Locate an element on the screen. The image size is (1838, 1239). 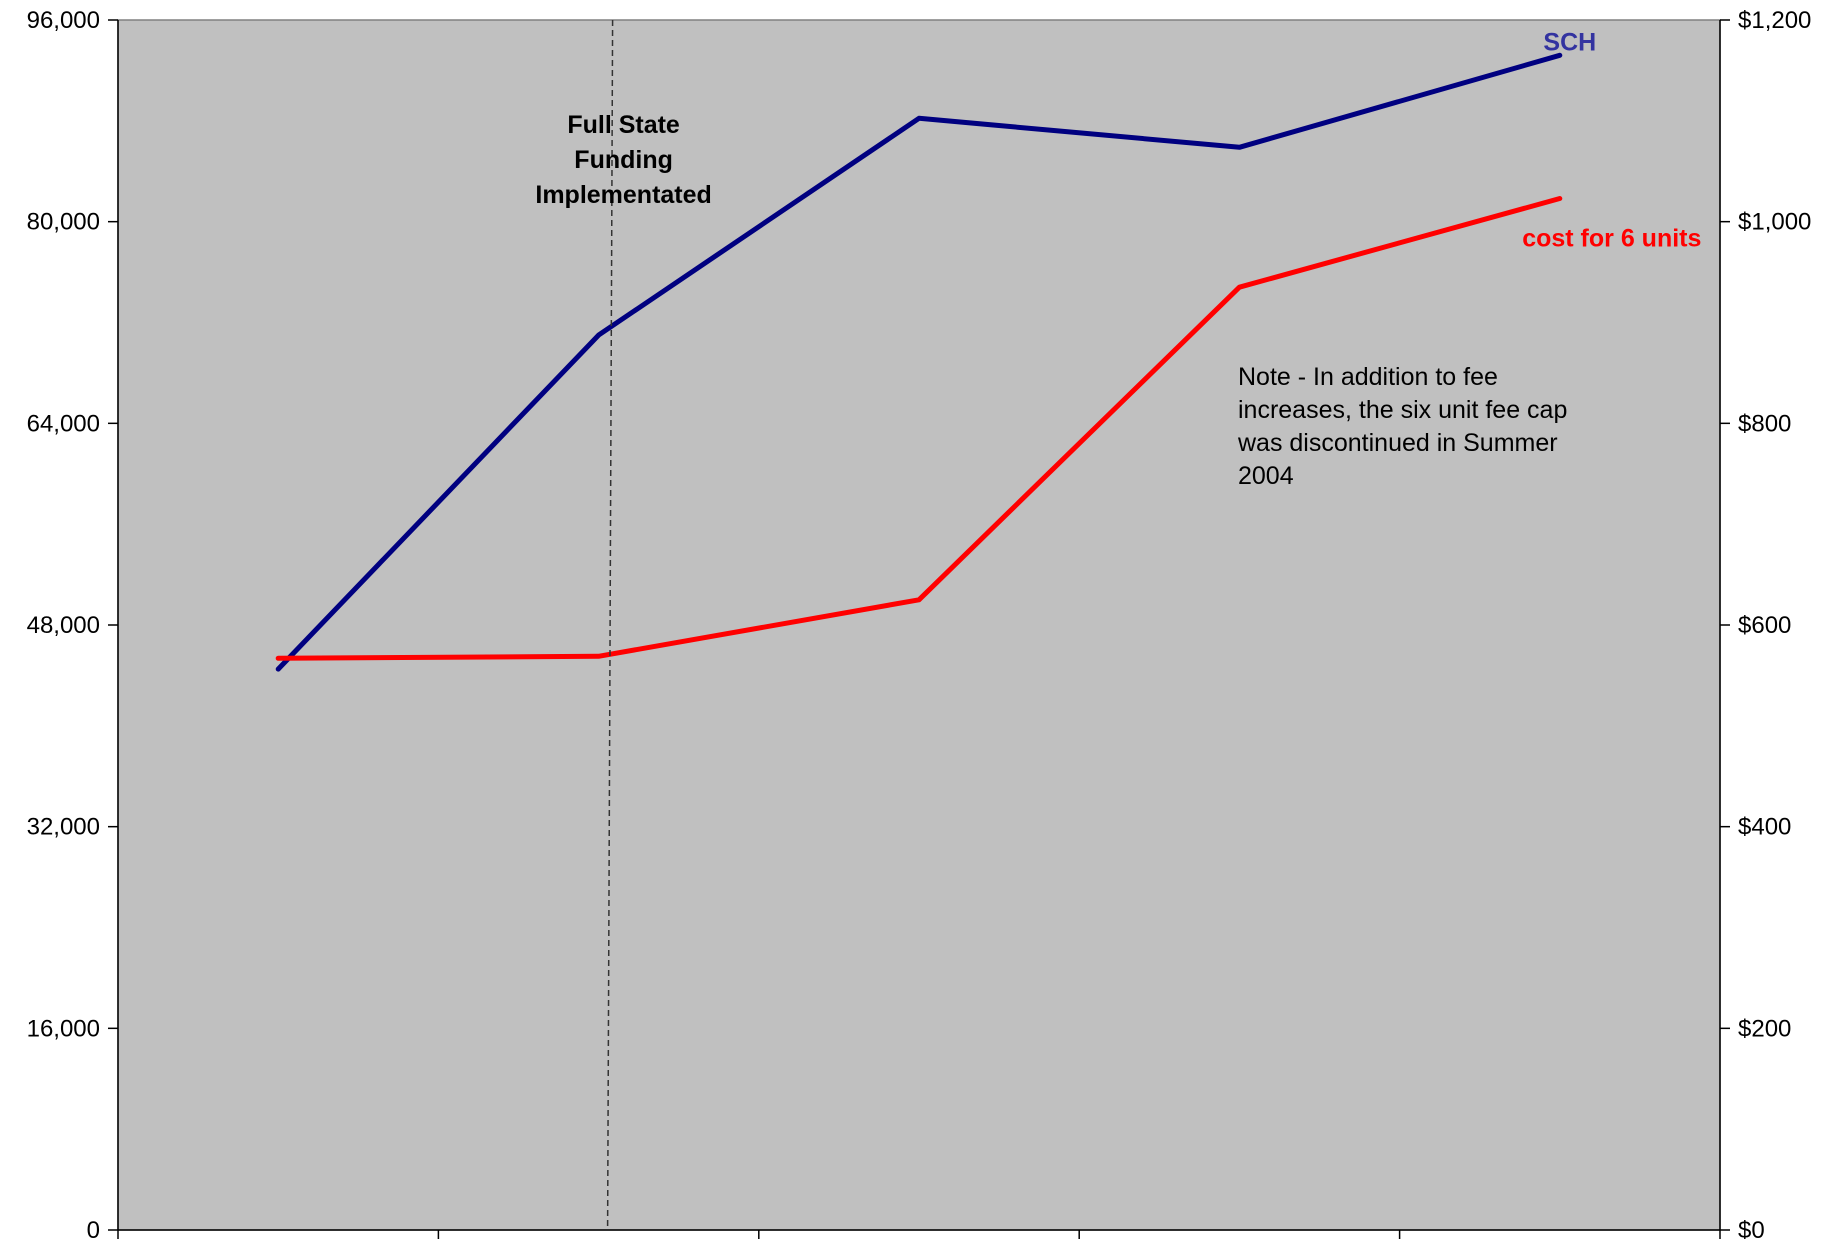
left-tick-label: 16,000 is located at coordinates (63, 1028).